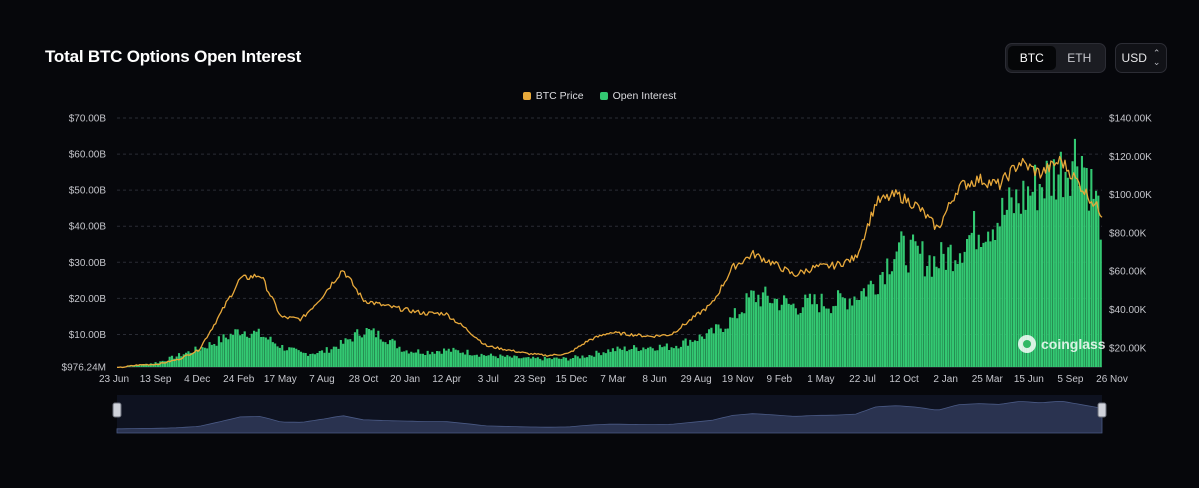  Describe the element at coordinates (945, 379) in the screenshot. I see `x-tick-label: 2 Jan` at that location.